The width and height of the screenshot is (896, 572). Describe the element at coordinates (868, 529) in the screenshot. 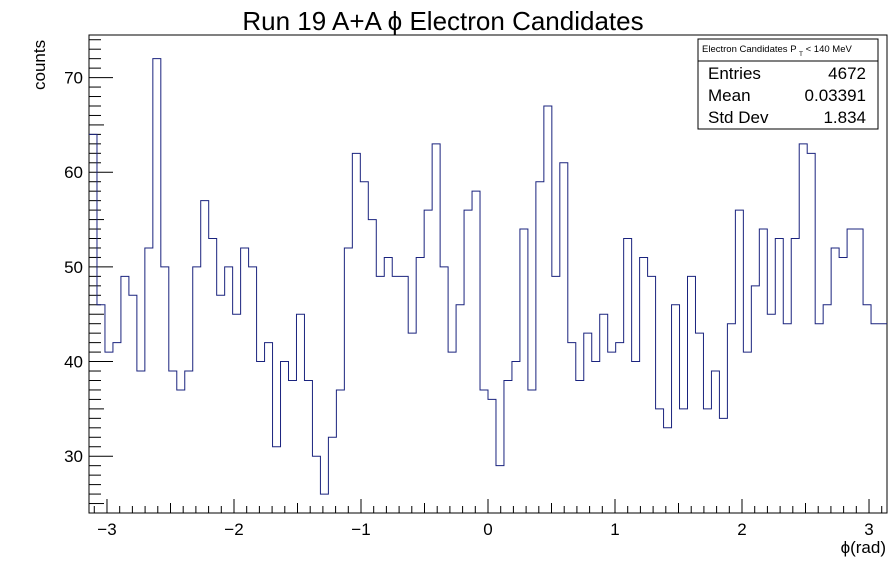

I see `x-tick-label: 3` at that location.